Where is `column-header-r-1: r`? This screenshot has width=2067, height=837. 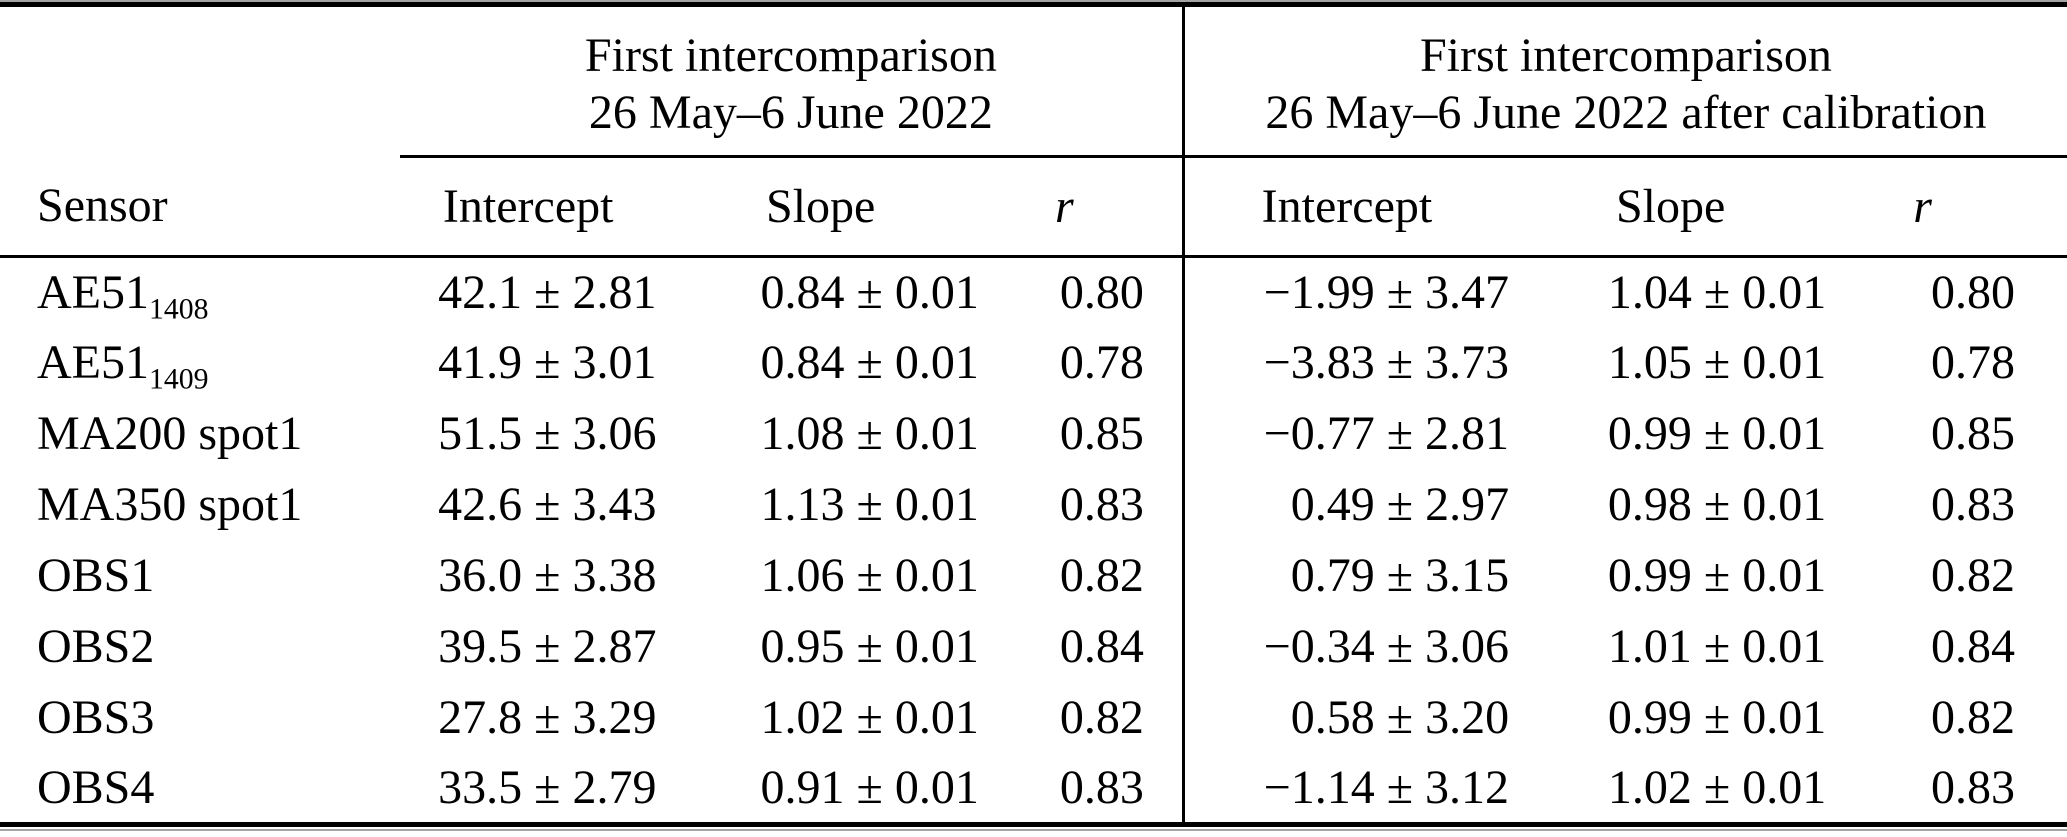
column-header-r-1: r is located at coordinates (1084, 207).